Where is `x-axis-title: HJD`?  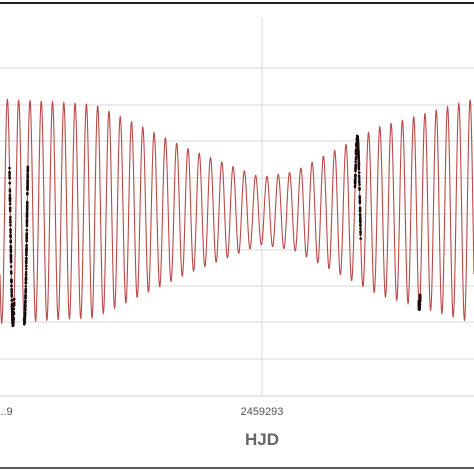
x-axis-title: HJD is located at coordinates (262, 439).